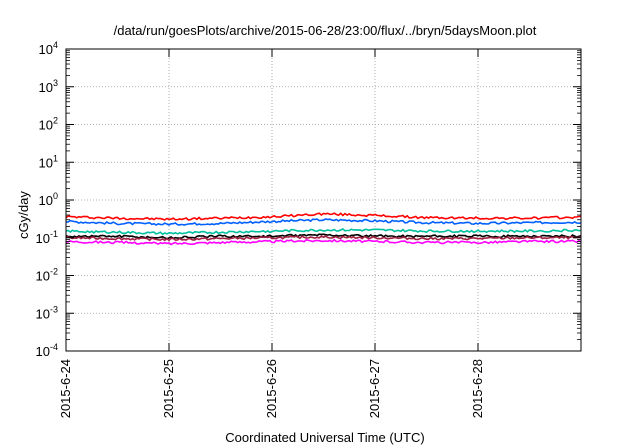 This screenshot has width=640, height=448. What do you see at coordinates (23, 215) in the screenshot?
I see `y-axis-label: cGy/day` at bounding box center [23, 215].